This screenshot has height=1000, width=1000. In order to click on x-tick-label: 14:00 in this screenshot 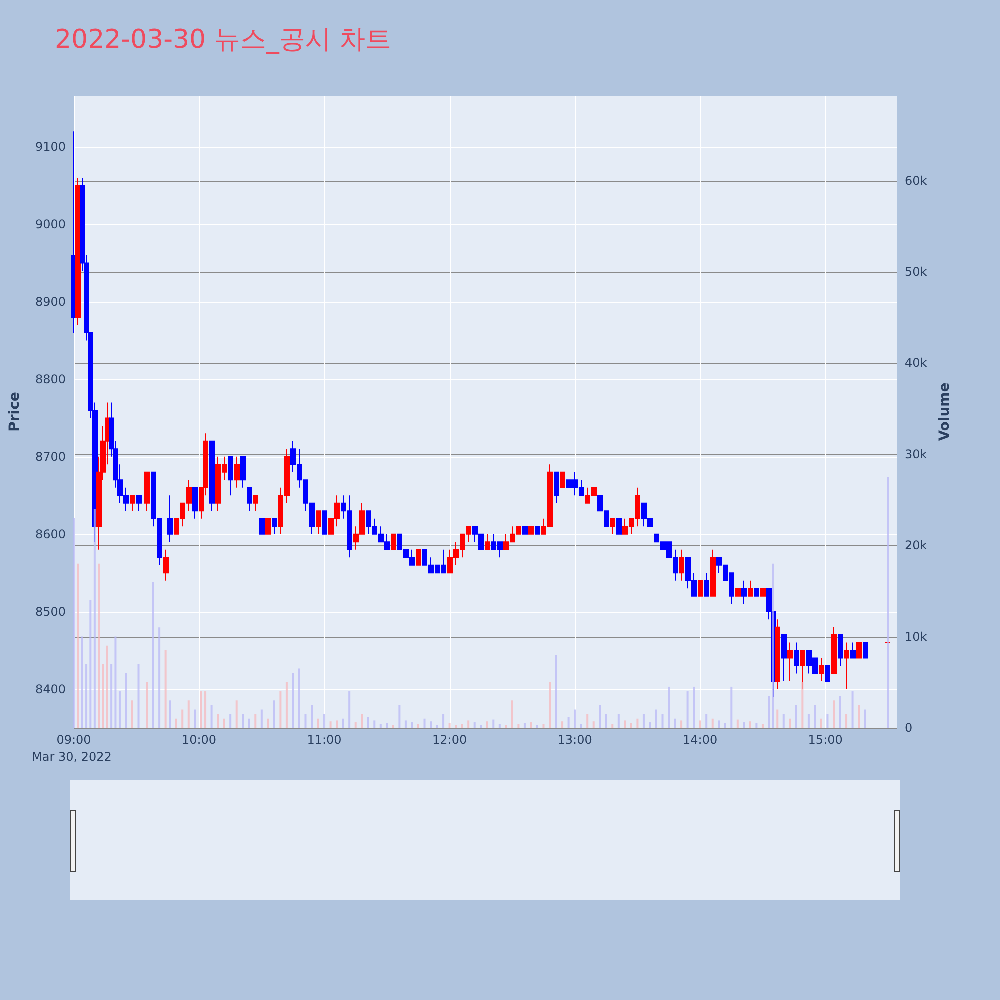, I will do `click(700, 740)`.